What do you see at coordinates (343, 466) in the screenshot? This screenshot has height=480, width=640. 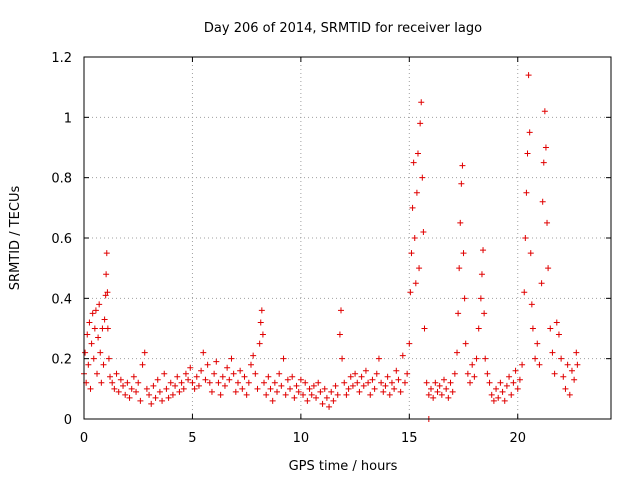 I see `x-axis-label: GPS time / hours` at bounding box center [343, 466].